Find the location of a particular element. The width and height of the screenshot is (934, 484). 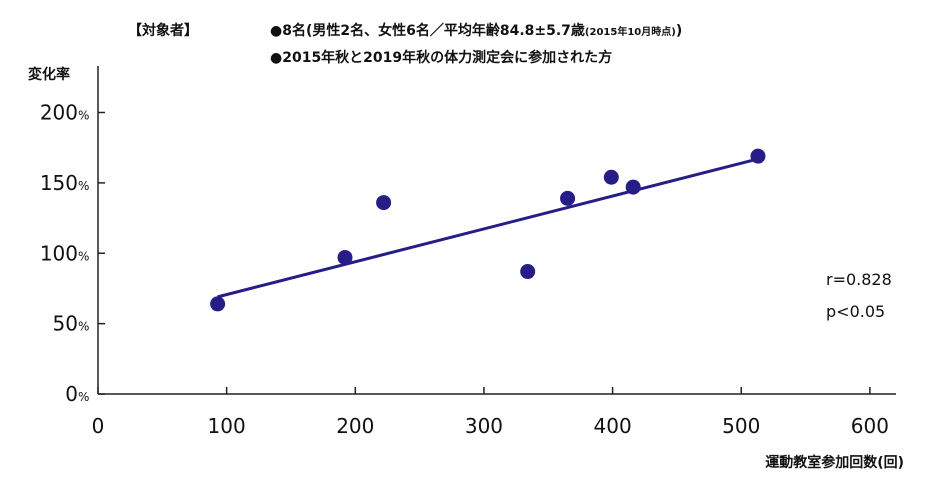

y-axis-label: 変化率 is located at coordinates (49, 75).